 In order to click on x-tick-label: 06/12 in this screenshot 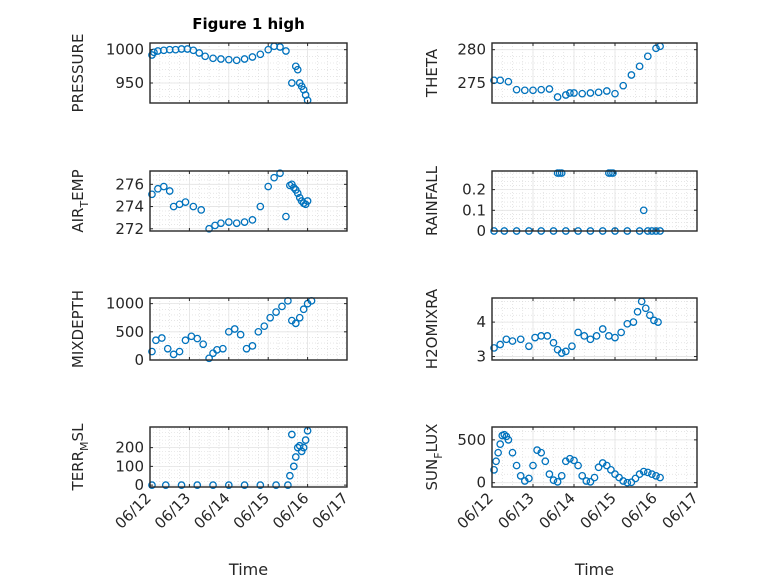, I will do `click(475, 510)`.